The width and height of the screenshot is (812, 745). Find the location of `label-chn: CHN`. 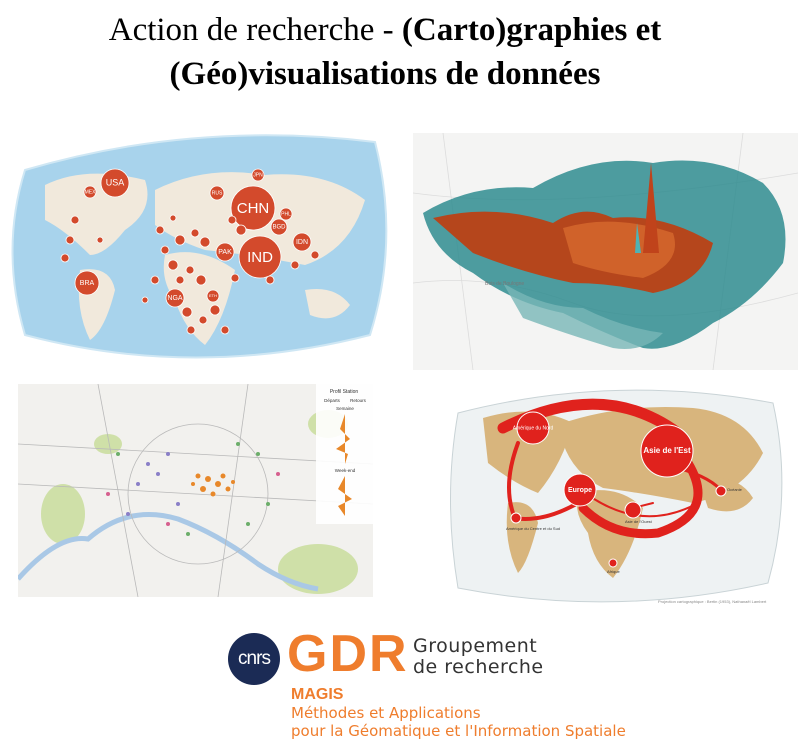

label-chn: CHN is located at coordinates (253, 208).